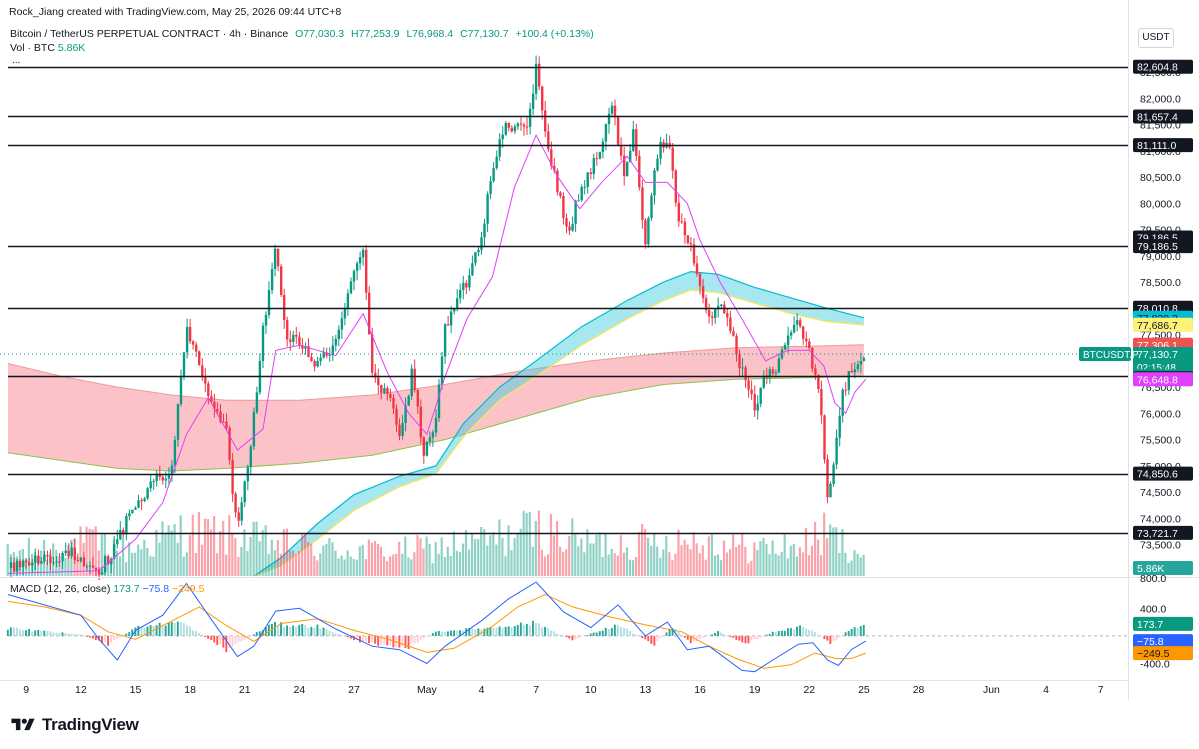 This screenshot has height=749, width=1199. Describe the element at coordinates (1160, 493) in the screenshot. I see `price-tick-label: 74,500.0` at that location.